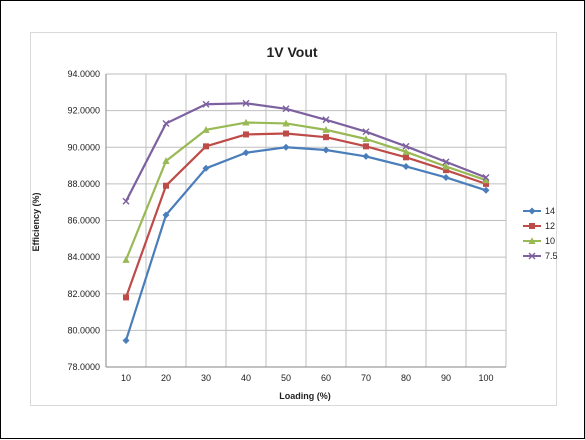 Image resolution: width=585 pixels, height=440 pixels. Describe the element at coordinates (307, 378) in the screenshot. I see `x-axis-ticks: 10 20 30 40 50 60 70 80 90 100` at that location.